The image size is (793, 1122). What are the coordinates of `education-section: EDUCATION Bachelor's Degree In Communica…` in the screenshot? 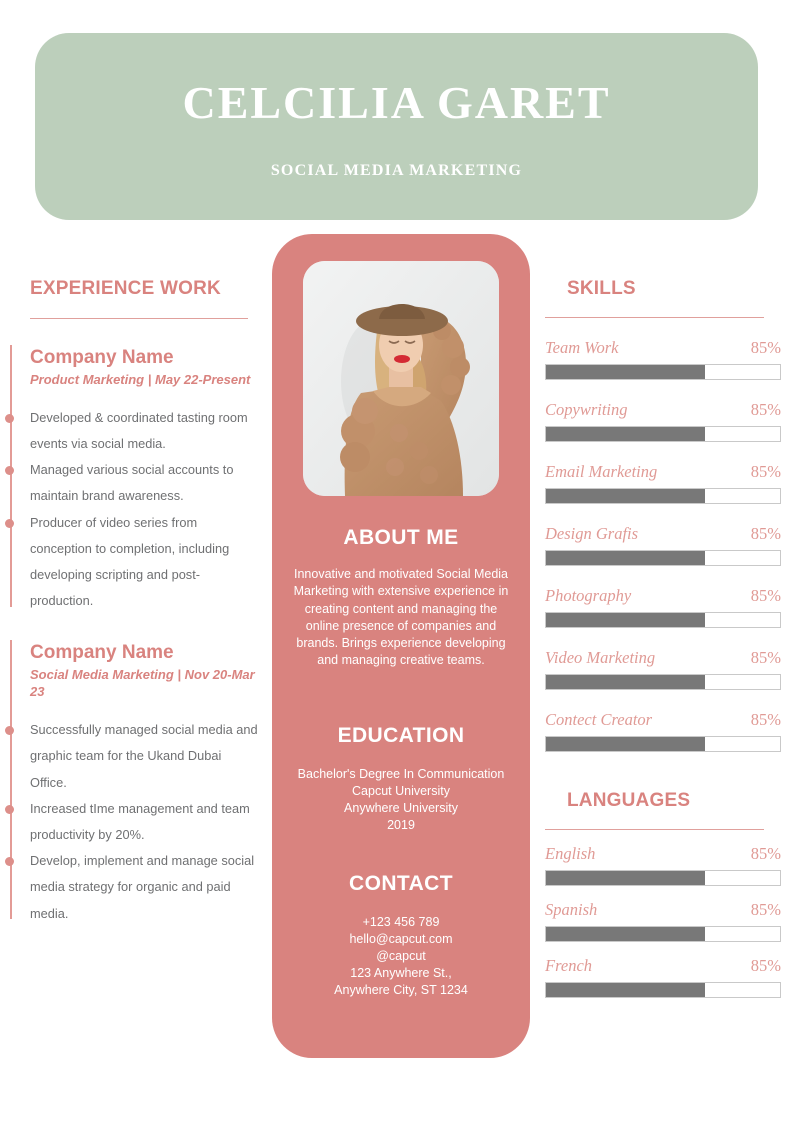 It's located at (401, 779).